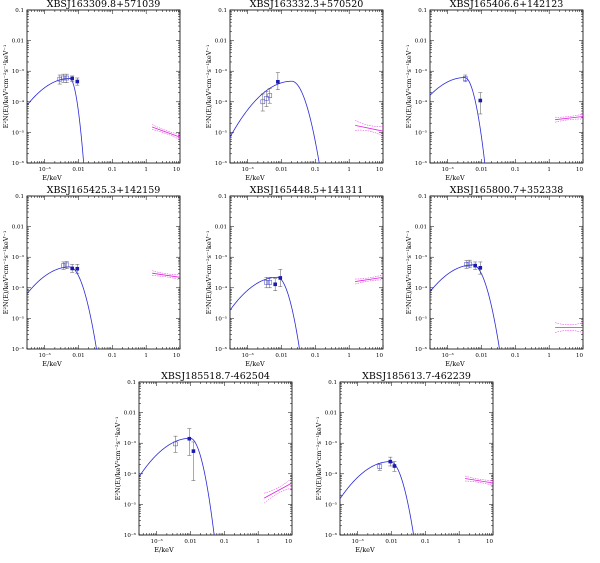 This screenshot has width=600, height=563. What do you see at coordinates (416, 376) in the screenshot?
I see `panel-title: XBSJ185613.7-462239` at bounding box center [416, 376].